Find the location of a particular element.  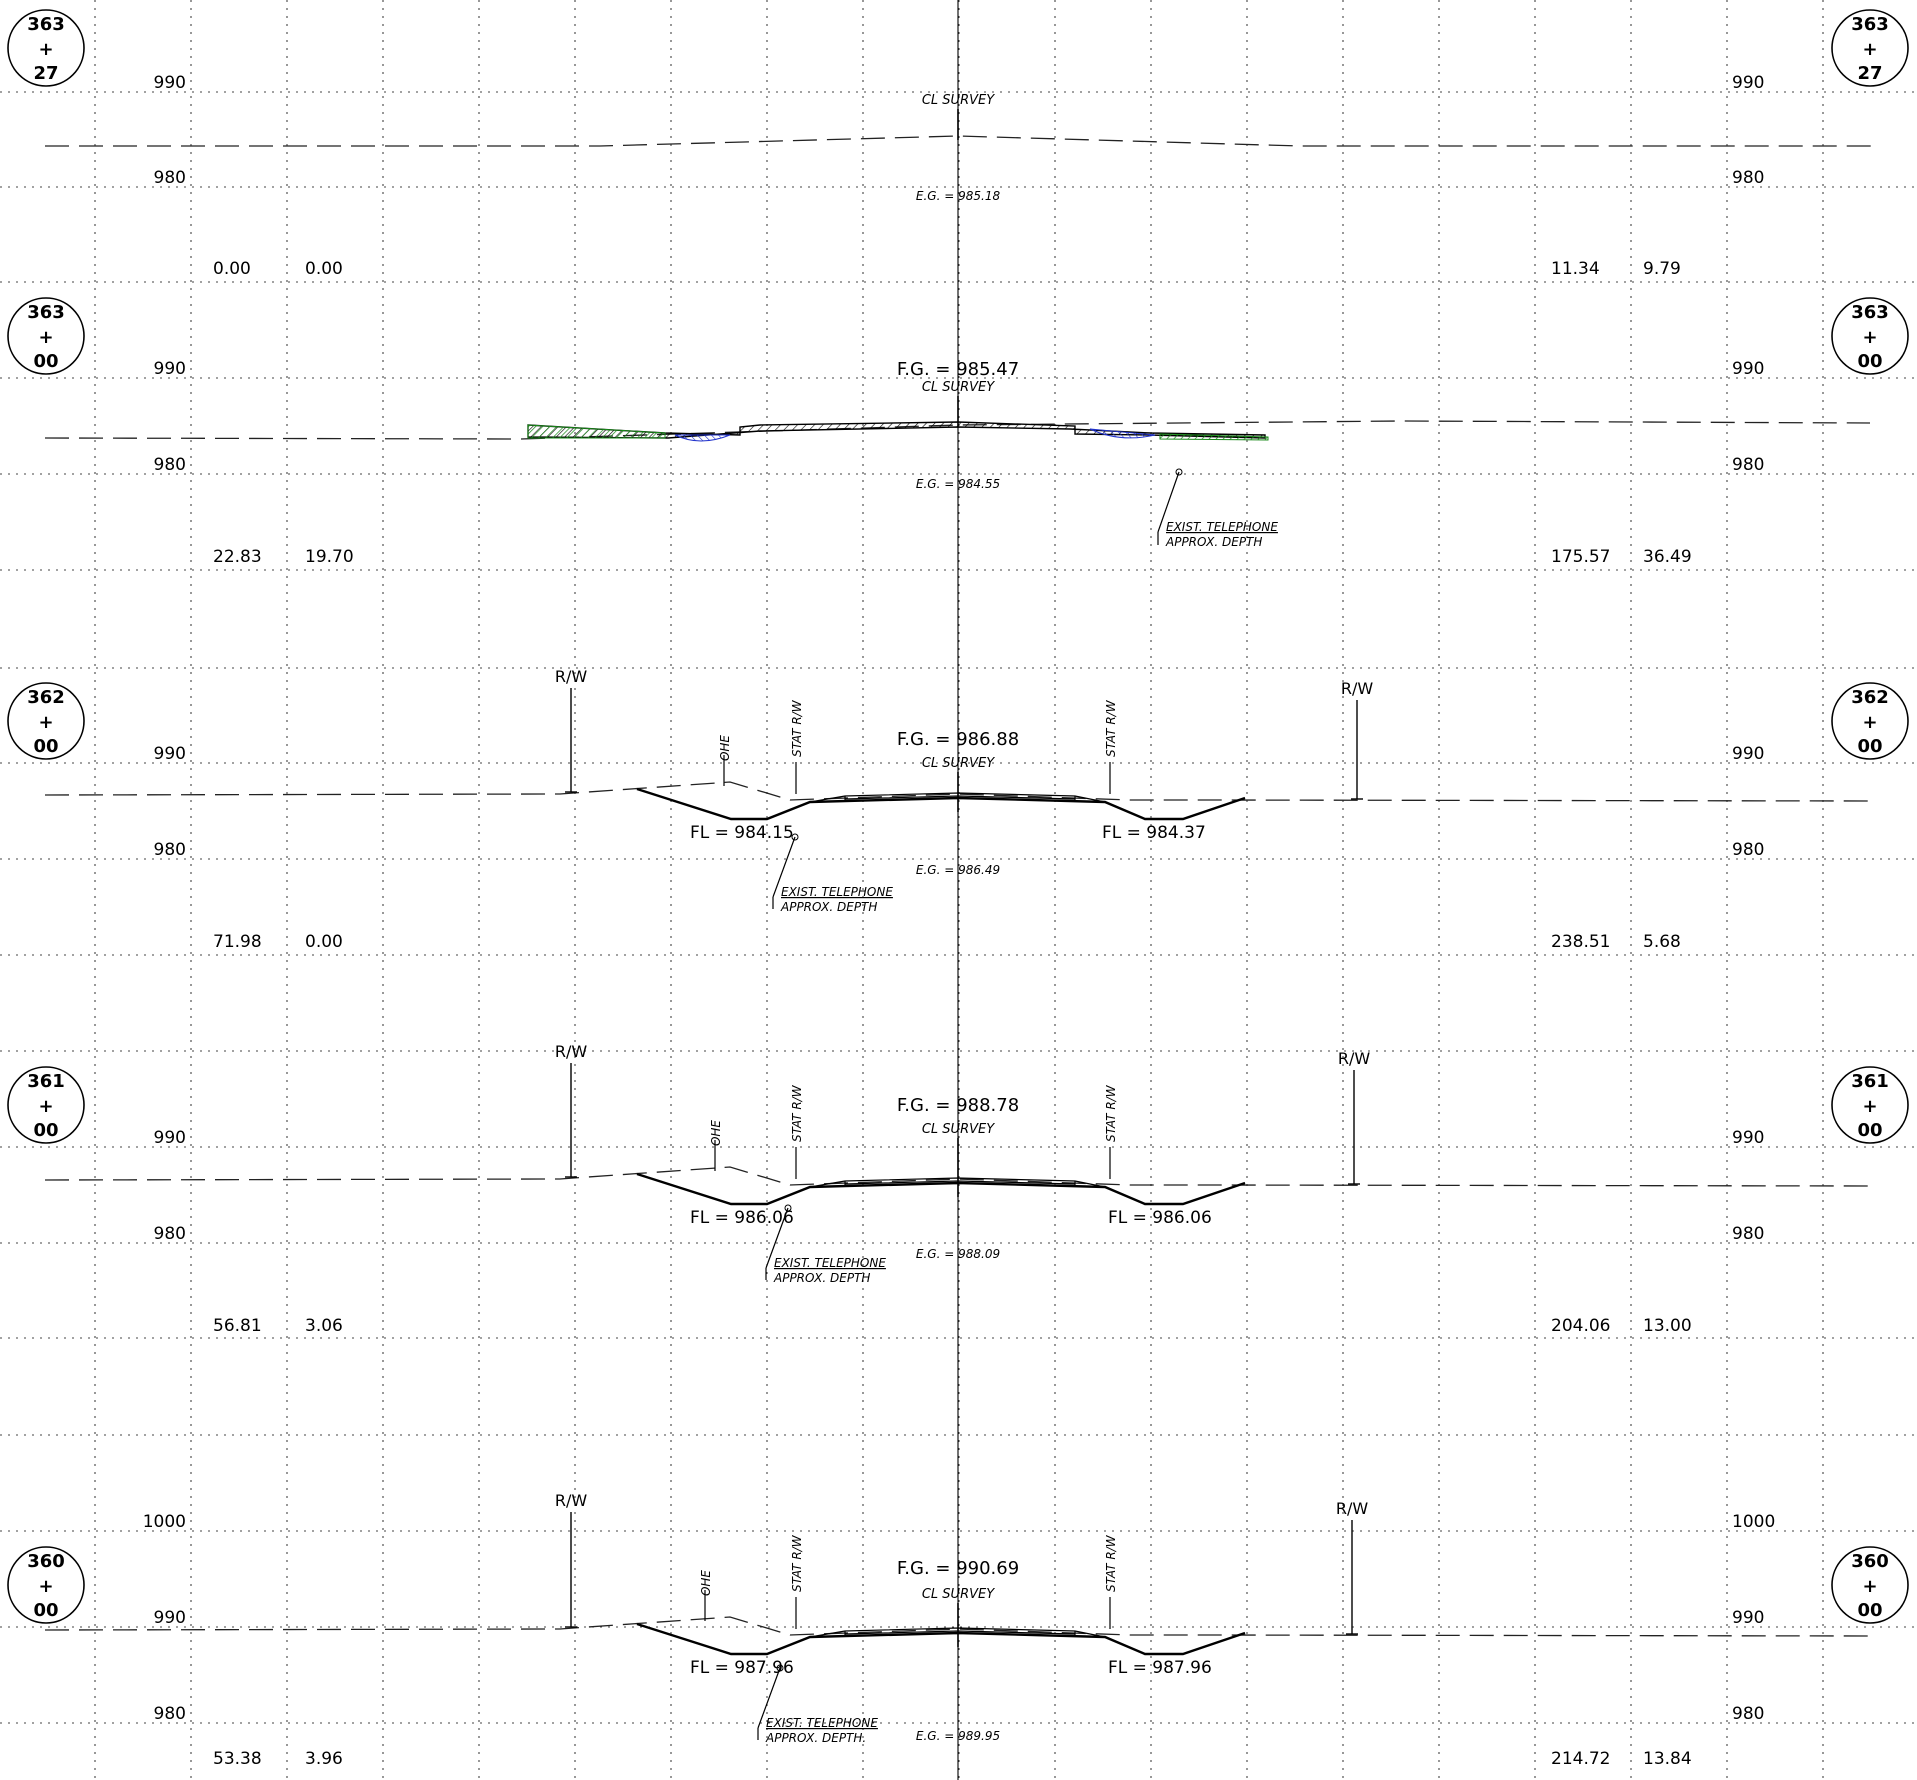

fl-label-right: FL = 987.96 is located at coordinates (1160, 1668).